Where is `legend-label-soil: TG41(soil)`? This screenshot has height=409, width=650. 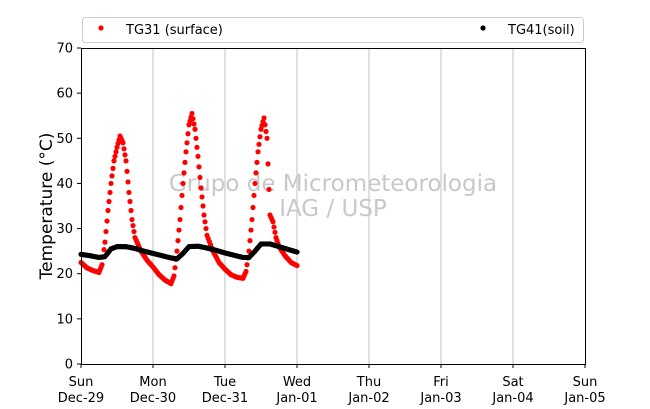
legend-label-soil: TG41(soil) is located at coordinates (541, 30).